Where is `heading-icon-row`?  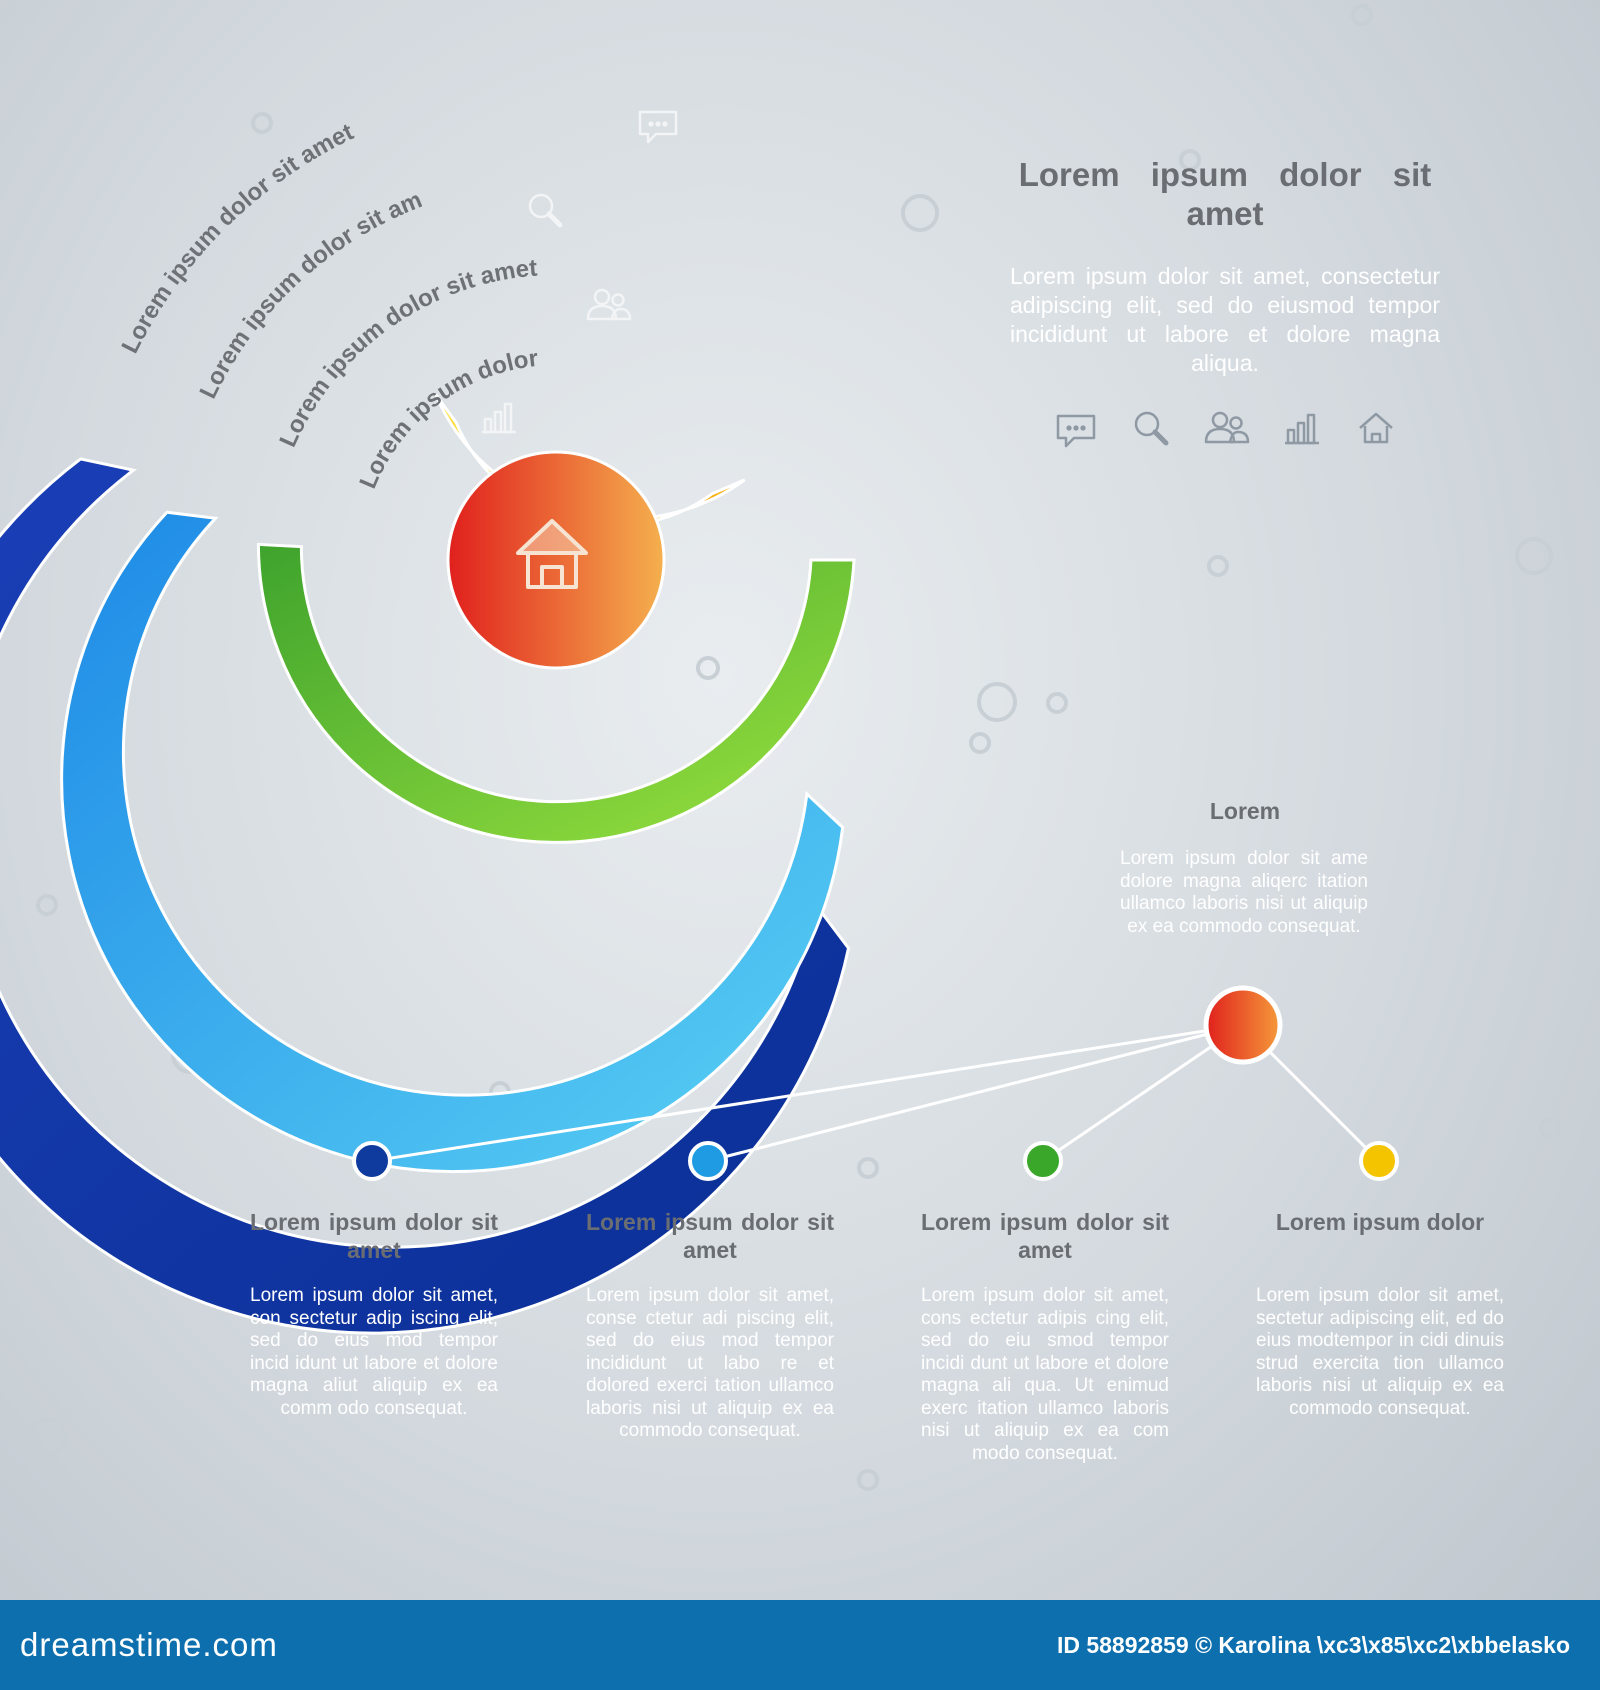
heading-icon-row is located at coordinates (1224, 429).